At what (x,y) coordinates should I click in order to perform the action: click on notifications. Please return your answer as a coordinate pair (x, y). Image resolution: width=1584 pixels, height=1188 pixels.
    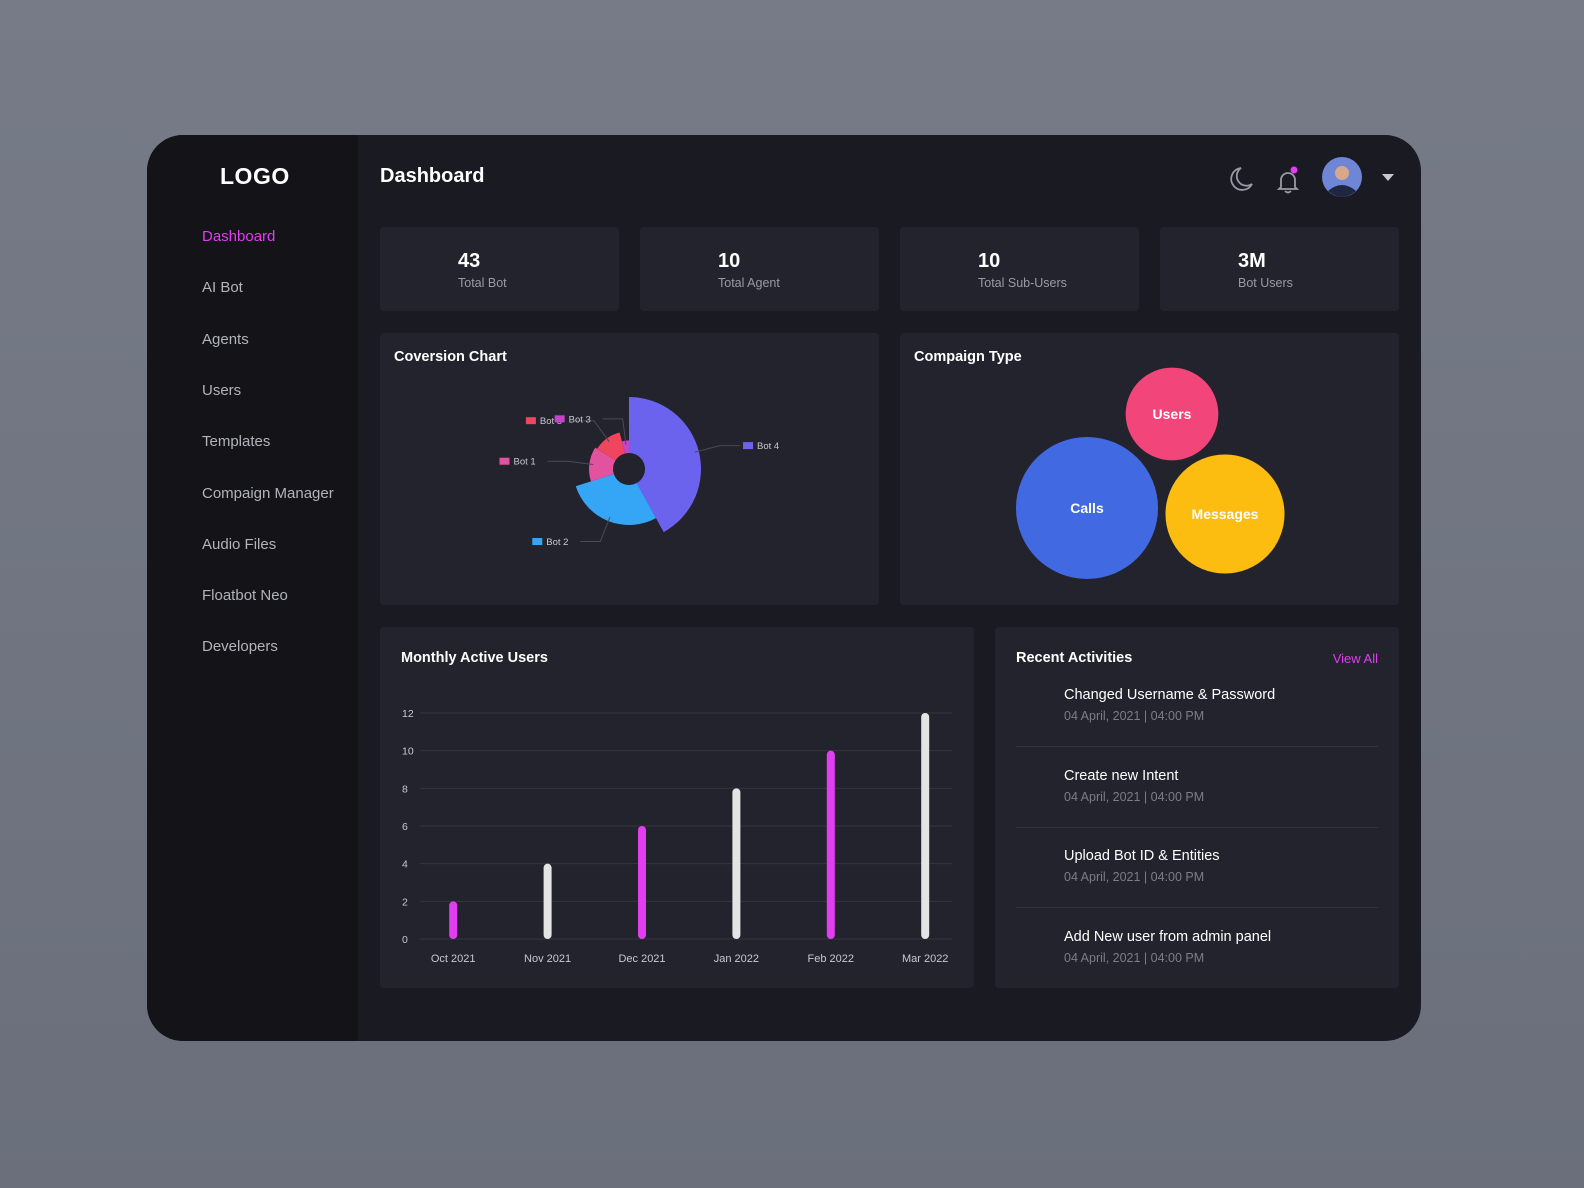
    Looking at the image, I should click on (1288, 180).